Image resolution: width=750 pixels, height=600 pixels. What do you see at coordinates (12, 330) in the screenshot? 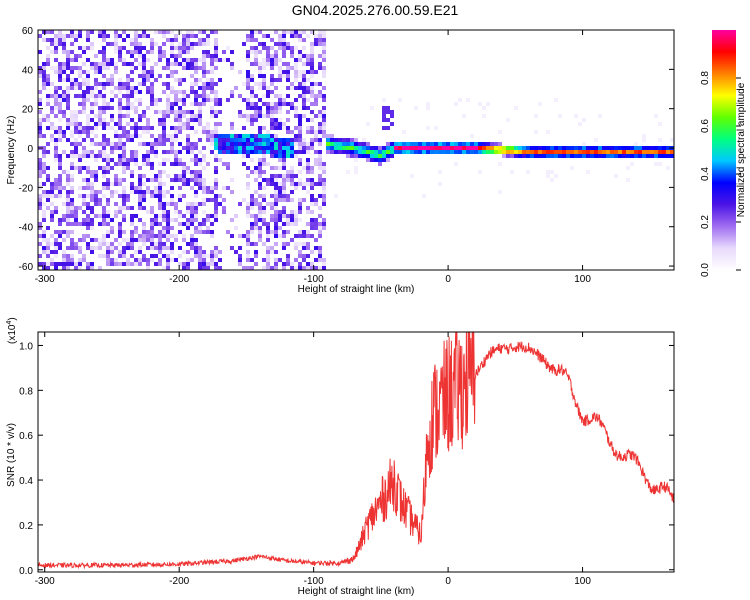
I see `snr-y-multiplier: (x104)` at bounding box center [12, 330].